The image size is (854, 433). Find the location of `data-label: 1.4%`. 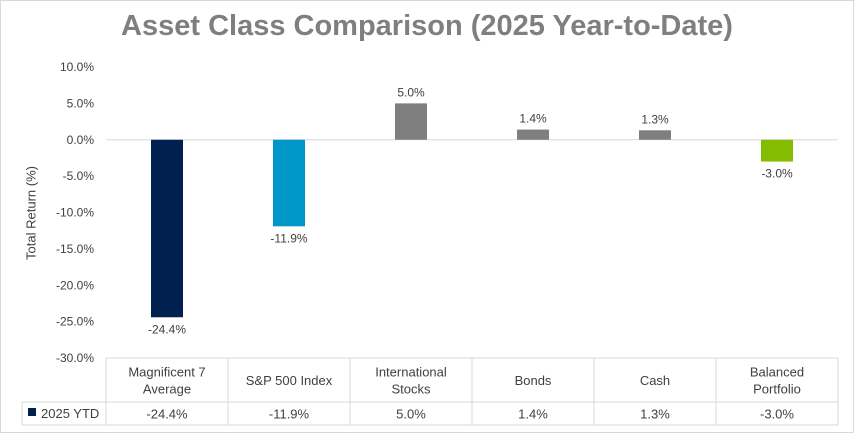

data-label: 1.4% is located at coordinates (533, 119).